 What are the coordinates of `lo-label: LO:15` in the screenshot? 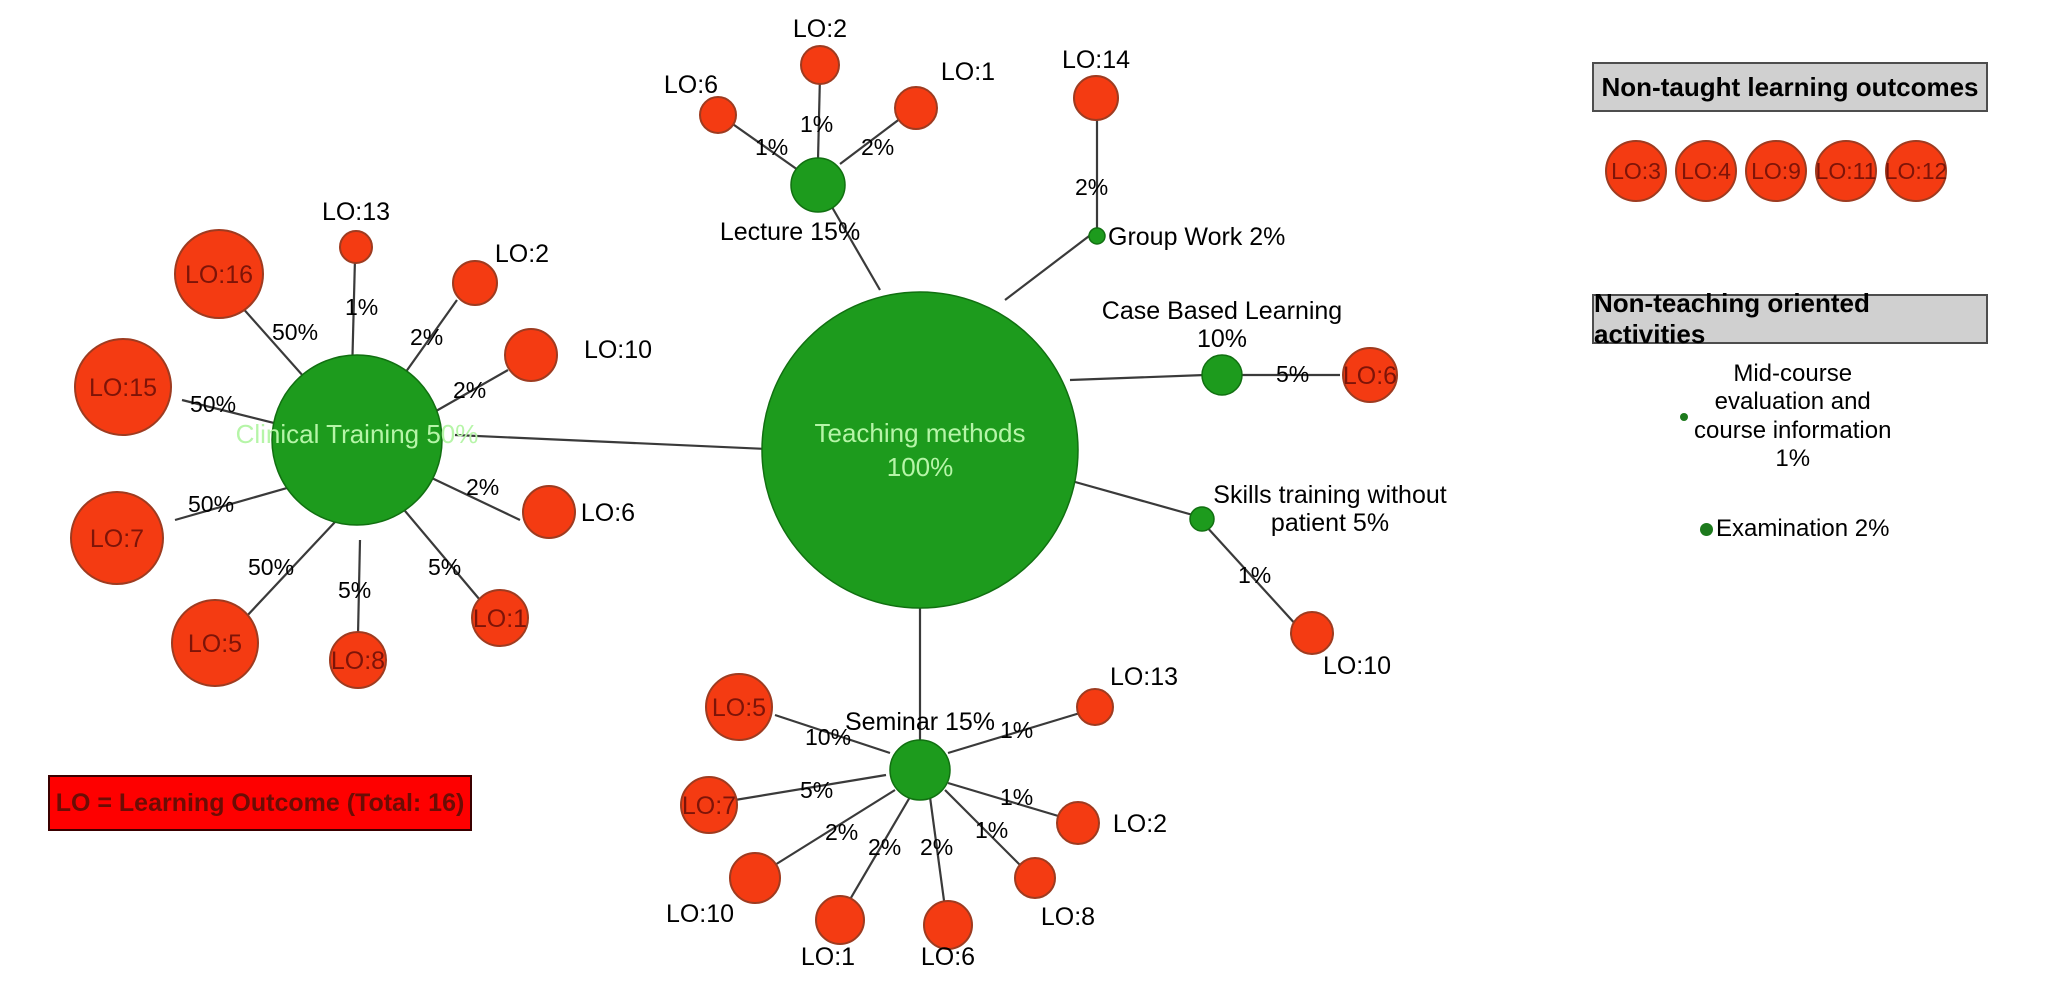 It's located at (123, 388).